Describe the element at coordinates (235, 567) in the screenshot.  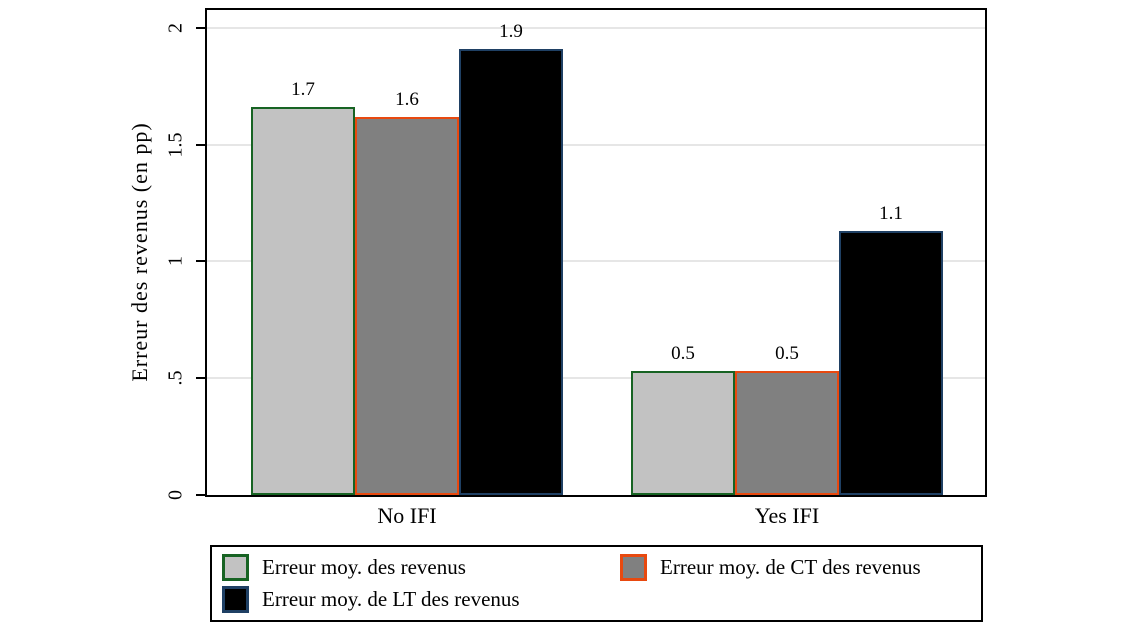
I see `legend-swatch-erreur-moy` at that location.